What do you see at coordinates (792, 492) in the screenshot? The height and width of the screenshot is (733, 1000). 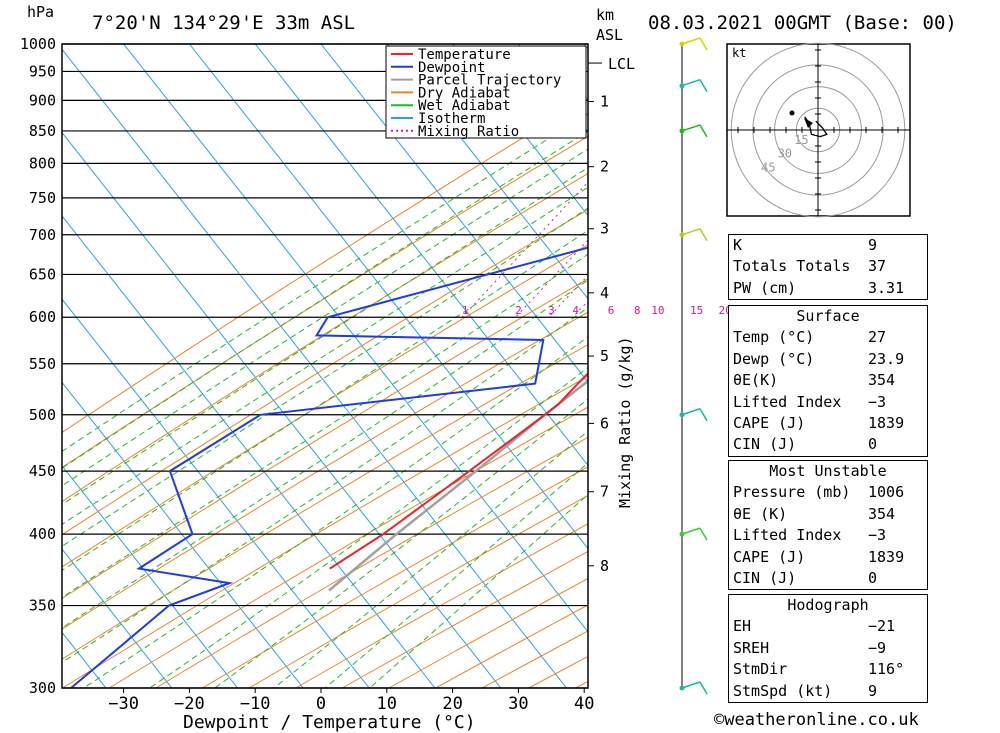 I see `row-label: Pressure (mb)` at bounding box center [792, 492].